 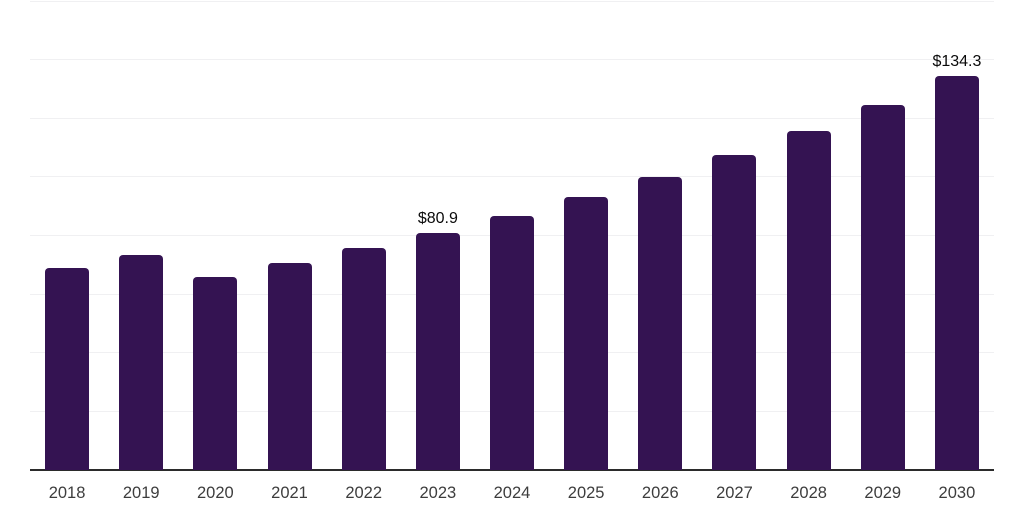 I want to click on x-tick-2021: 2021, so click(x=289, y=493).